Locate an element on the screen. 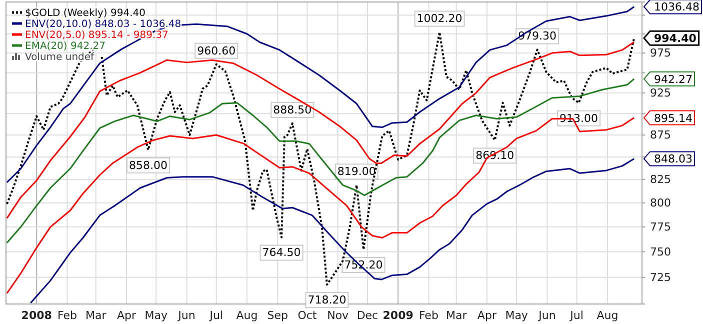 Image resolution: width=703 pixels, height=324 pixels. legend-label: EMA(20) 942.27 is located at coordinates (65, 46).